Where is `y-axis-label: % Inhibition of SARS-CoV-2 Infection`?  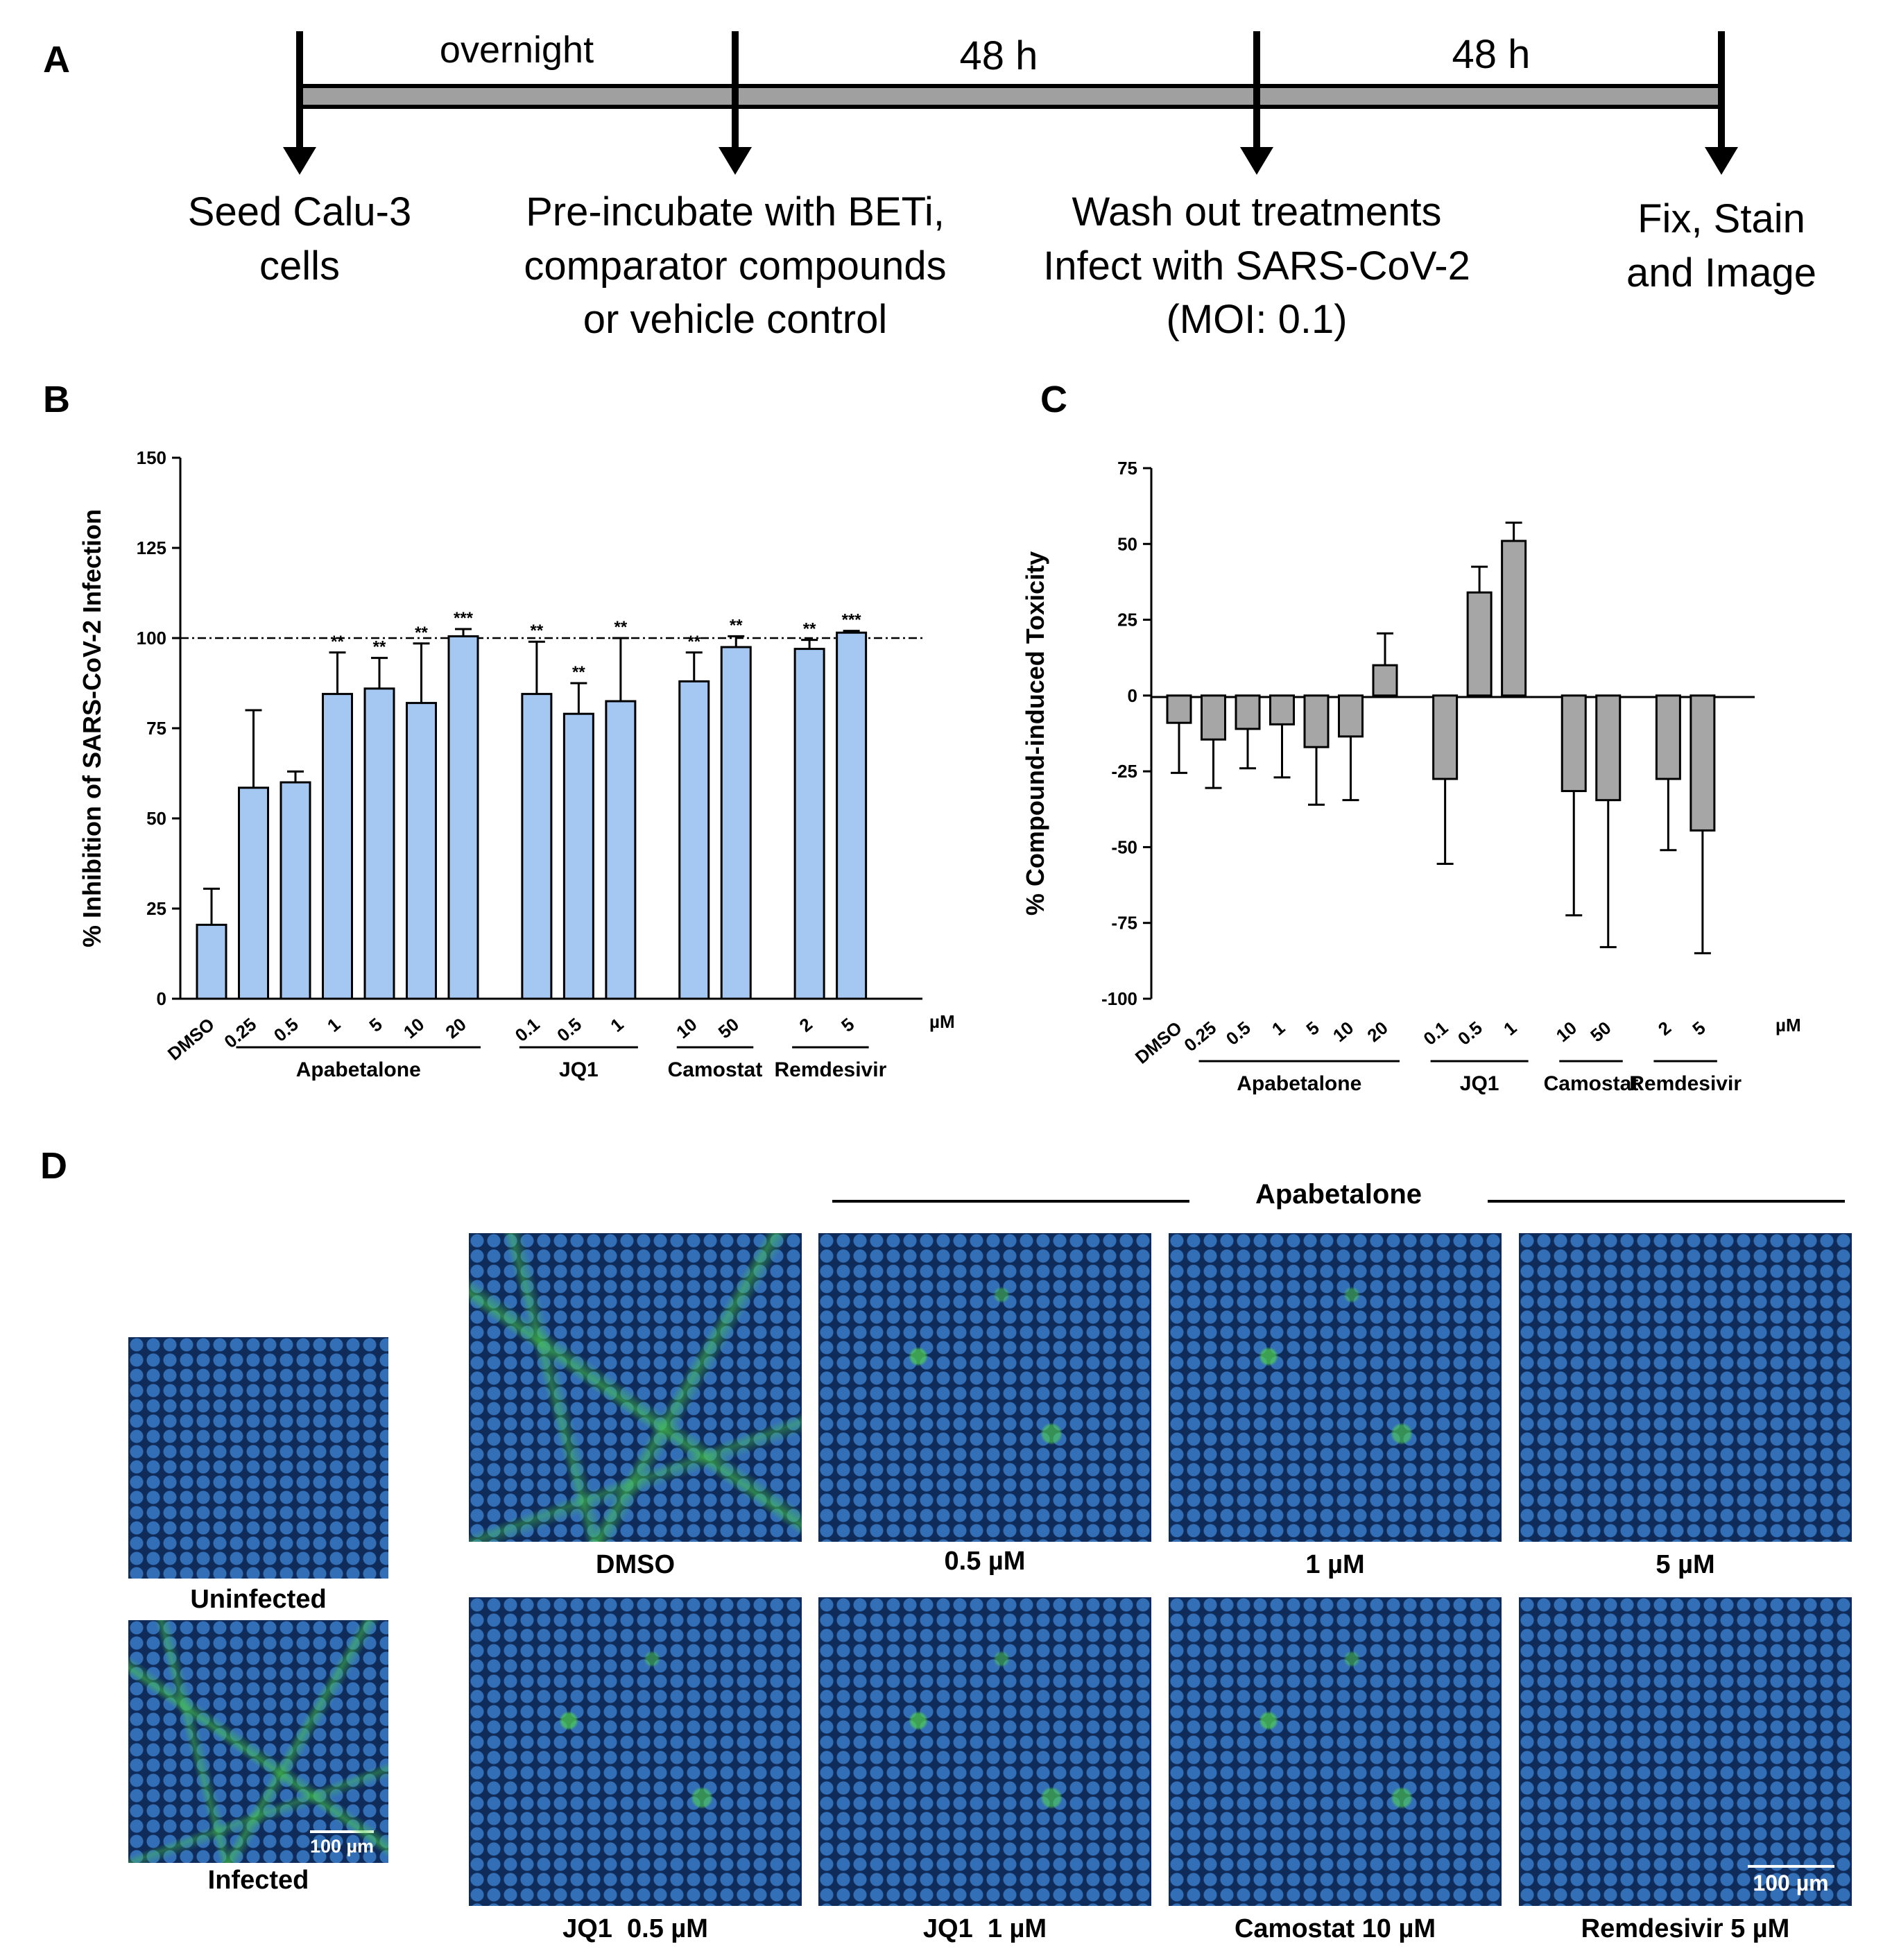
y-axis-label: % Inhibition of SARS-CoV-2 Infection is located at coordinates (92, 728).